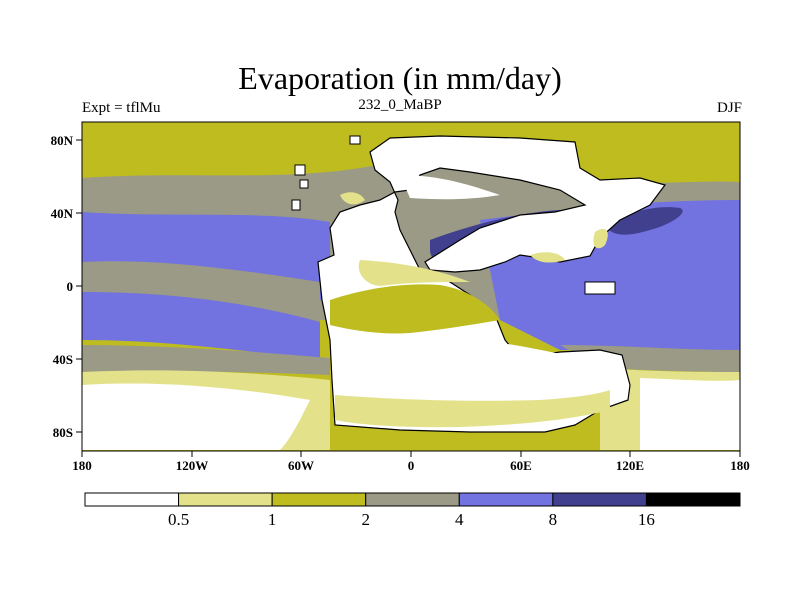 This screenshot has width=800, height=600. I want to click on y-tick-label: 40S, so click(63, 359).